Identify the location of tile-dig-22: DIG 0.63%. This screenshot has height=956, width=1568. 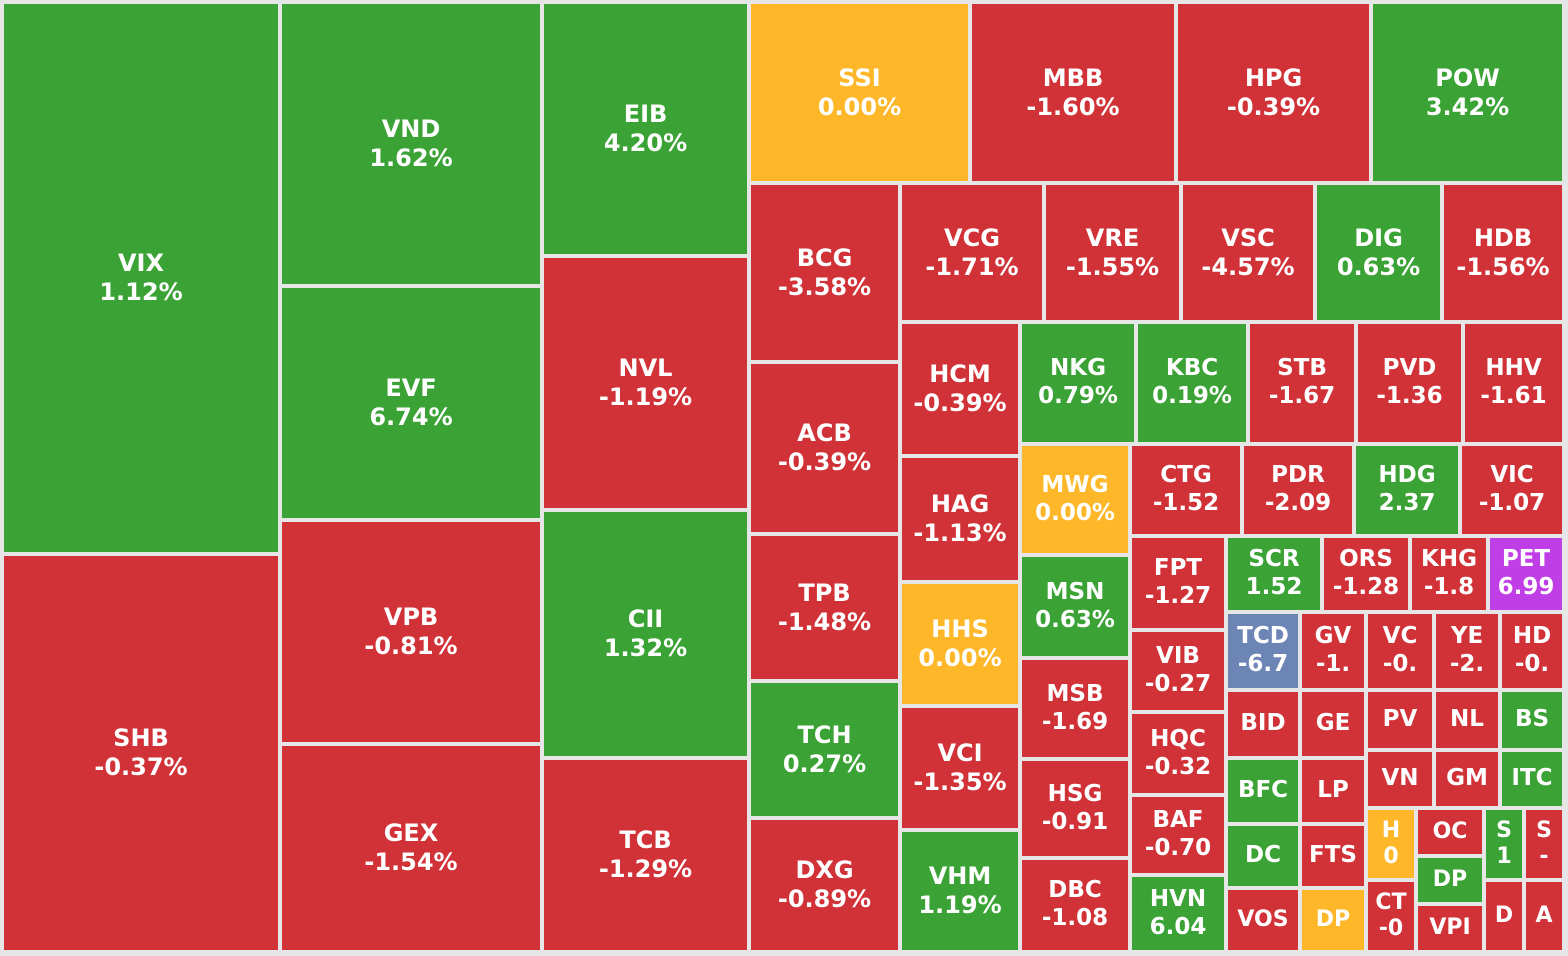
(1378, 252).